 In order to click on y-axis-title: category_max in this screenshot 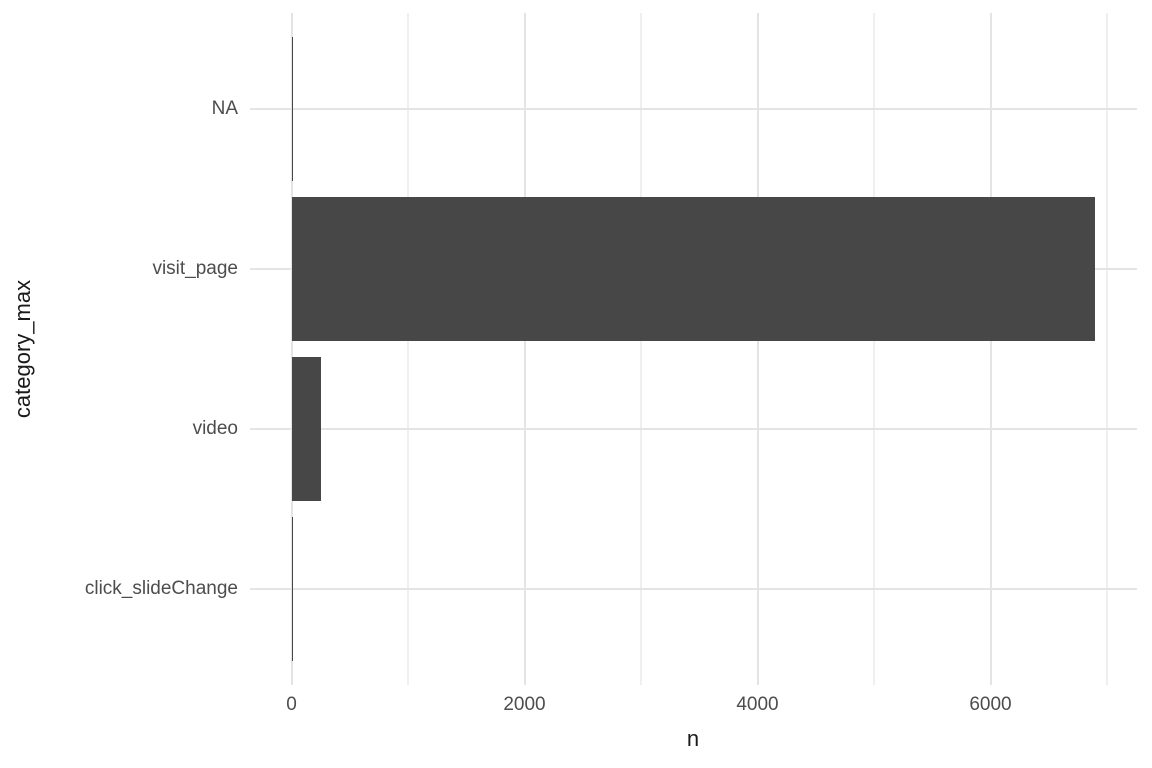, I will do `click(22, 349)`.